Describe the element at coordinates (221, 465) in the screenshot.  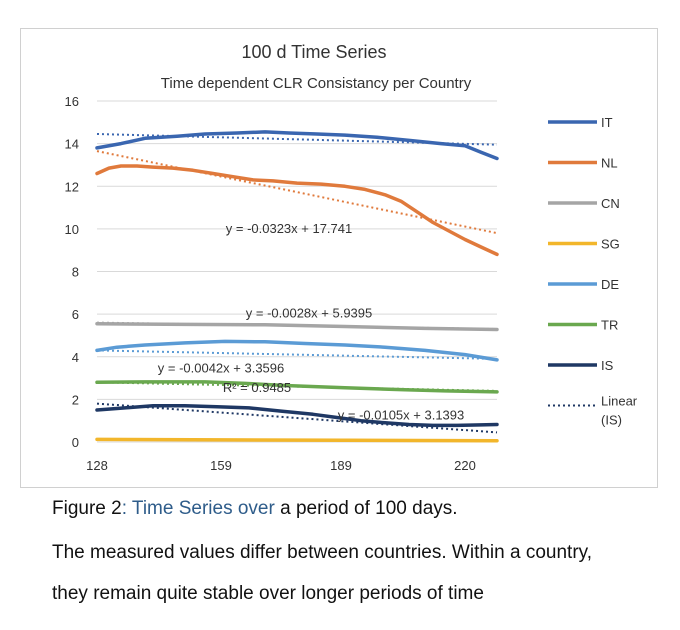
I see `x-tick-label: 159` at that location.